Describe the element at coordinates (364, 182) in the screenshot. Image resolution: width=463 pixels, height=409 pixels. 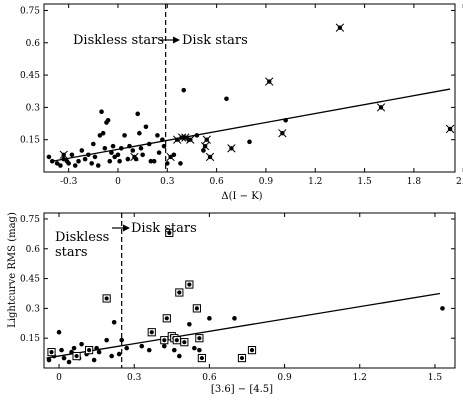
I see `top-x-tick-label: 1.5` at that location.